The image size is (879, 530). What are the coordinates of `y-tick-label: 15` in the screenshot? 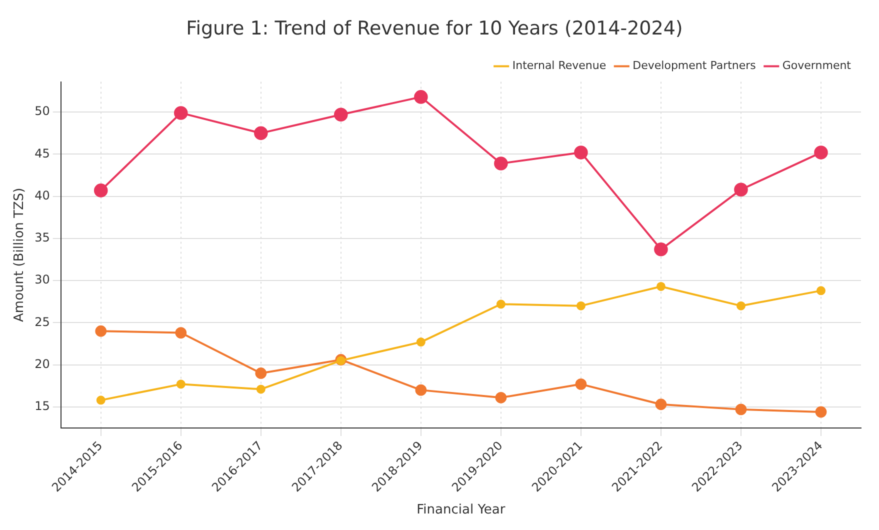 It's located at (42, 406).